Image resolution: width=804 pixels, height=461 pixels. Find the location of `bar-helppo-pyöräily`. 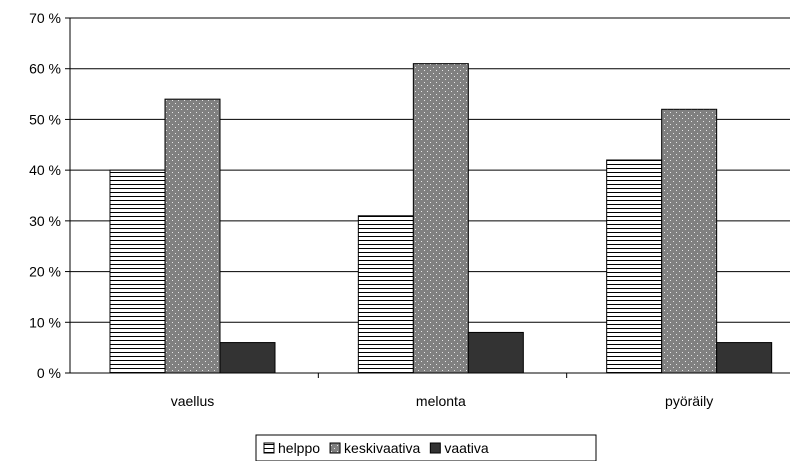

bar-helppo-pyöräily is located at coordinates (634, 266).